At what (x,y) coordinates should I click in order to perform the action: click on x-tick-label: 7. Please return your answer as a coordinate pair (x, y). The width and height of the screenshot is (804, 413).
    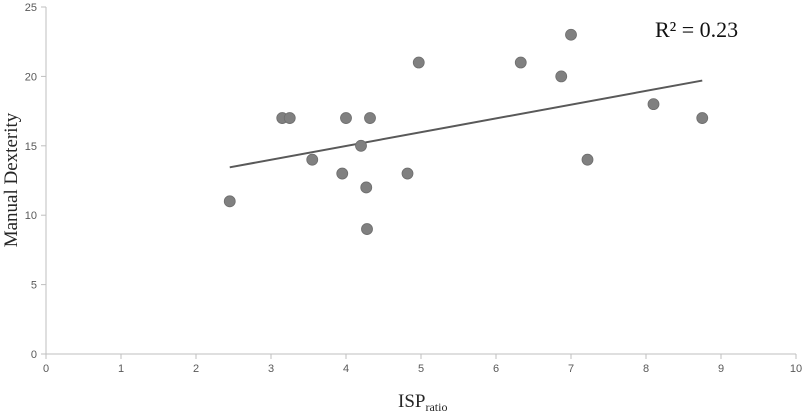
    Looking at the image, I should click on (571, 369).